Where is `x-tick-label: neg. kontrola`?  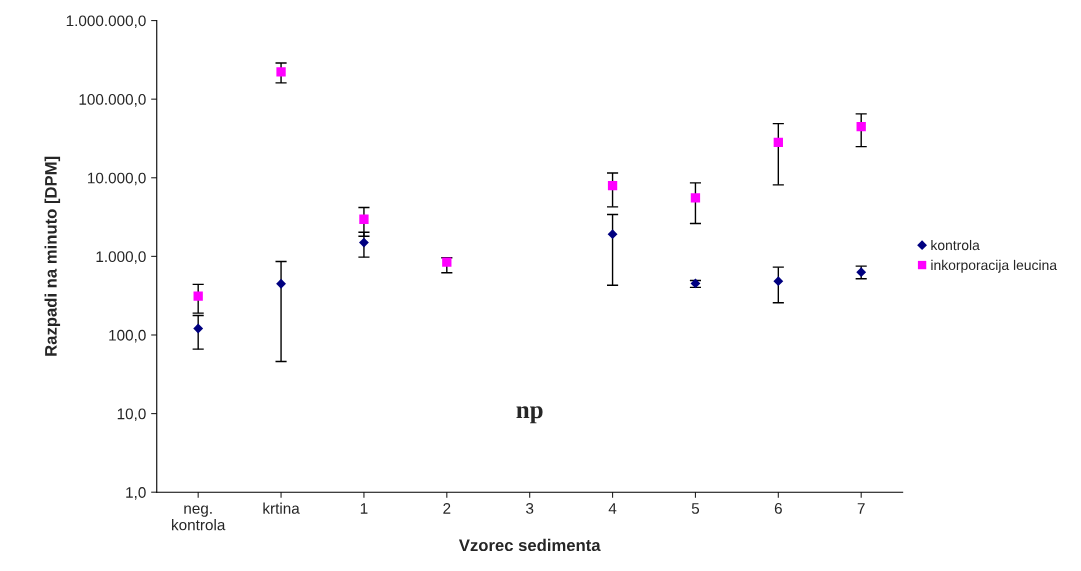
x-tick-label: neg. kontrola is located at coordinates (199, 518).